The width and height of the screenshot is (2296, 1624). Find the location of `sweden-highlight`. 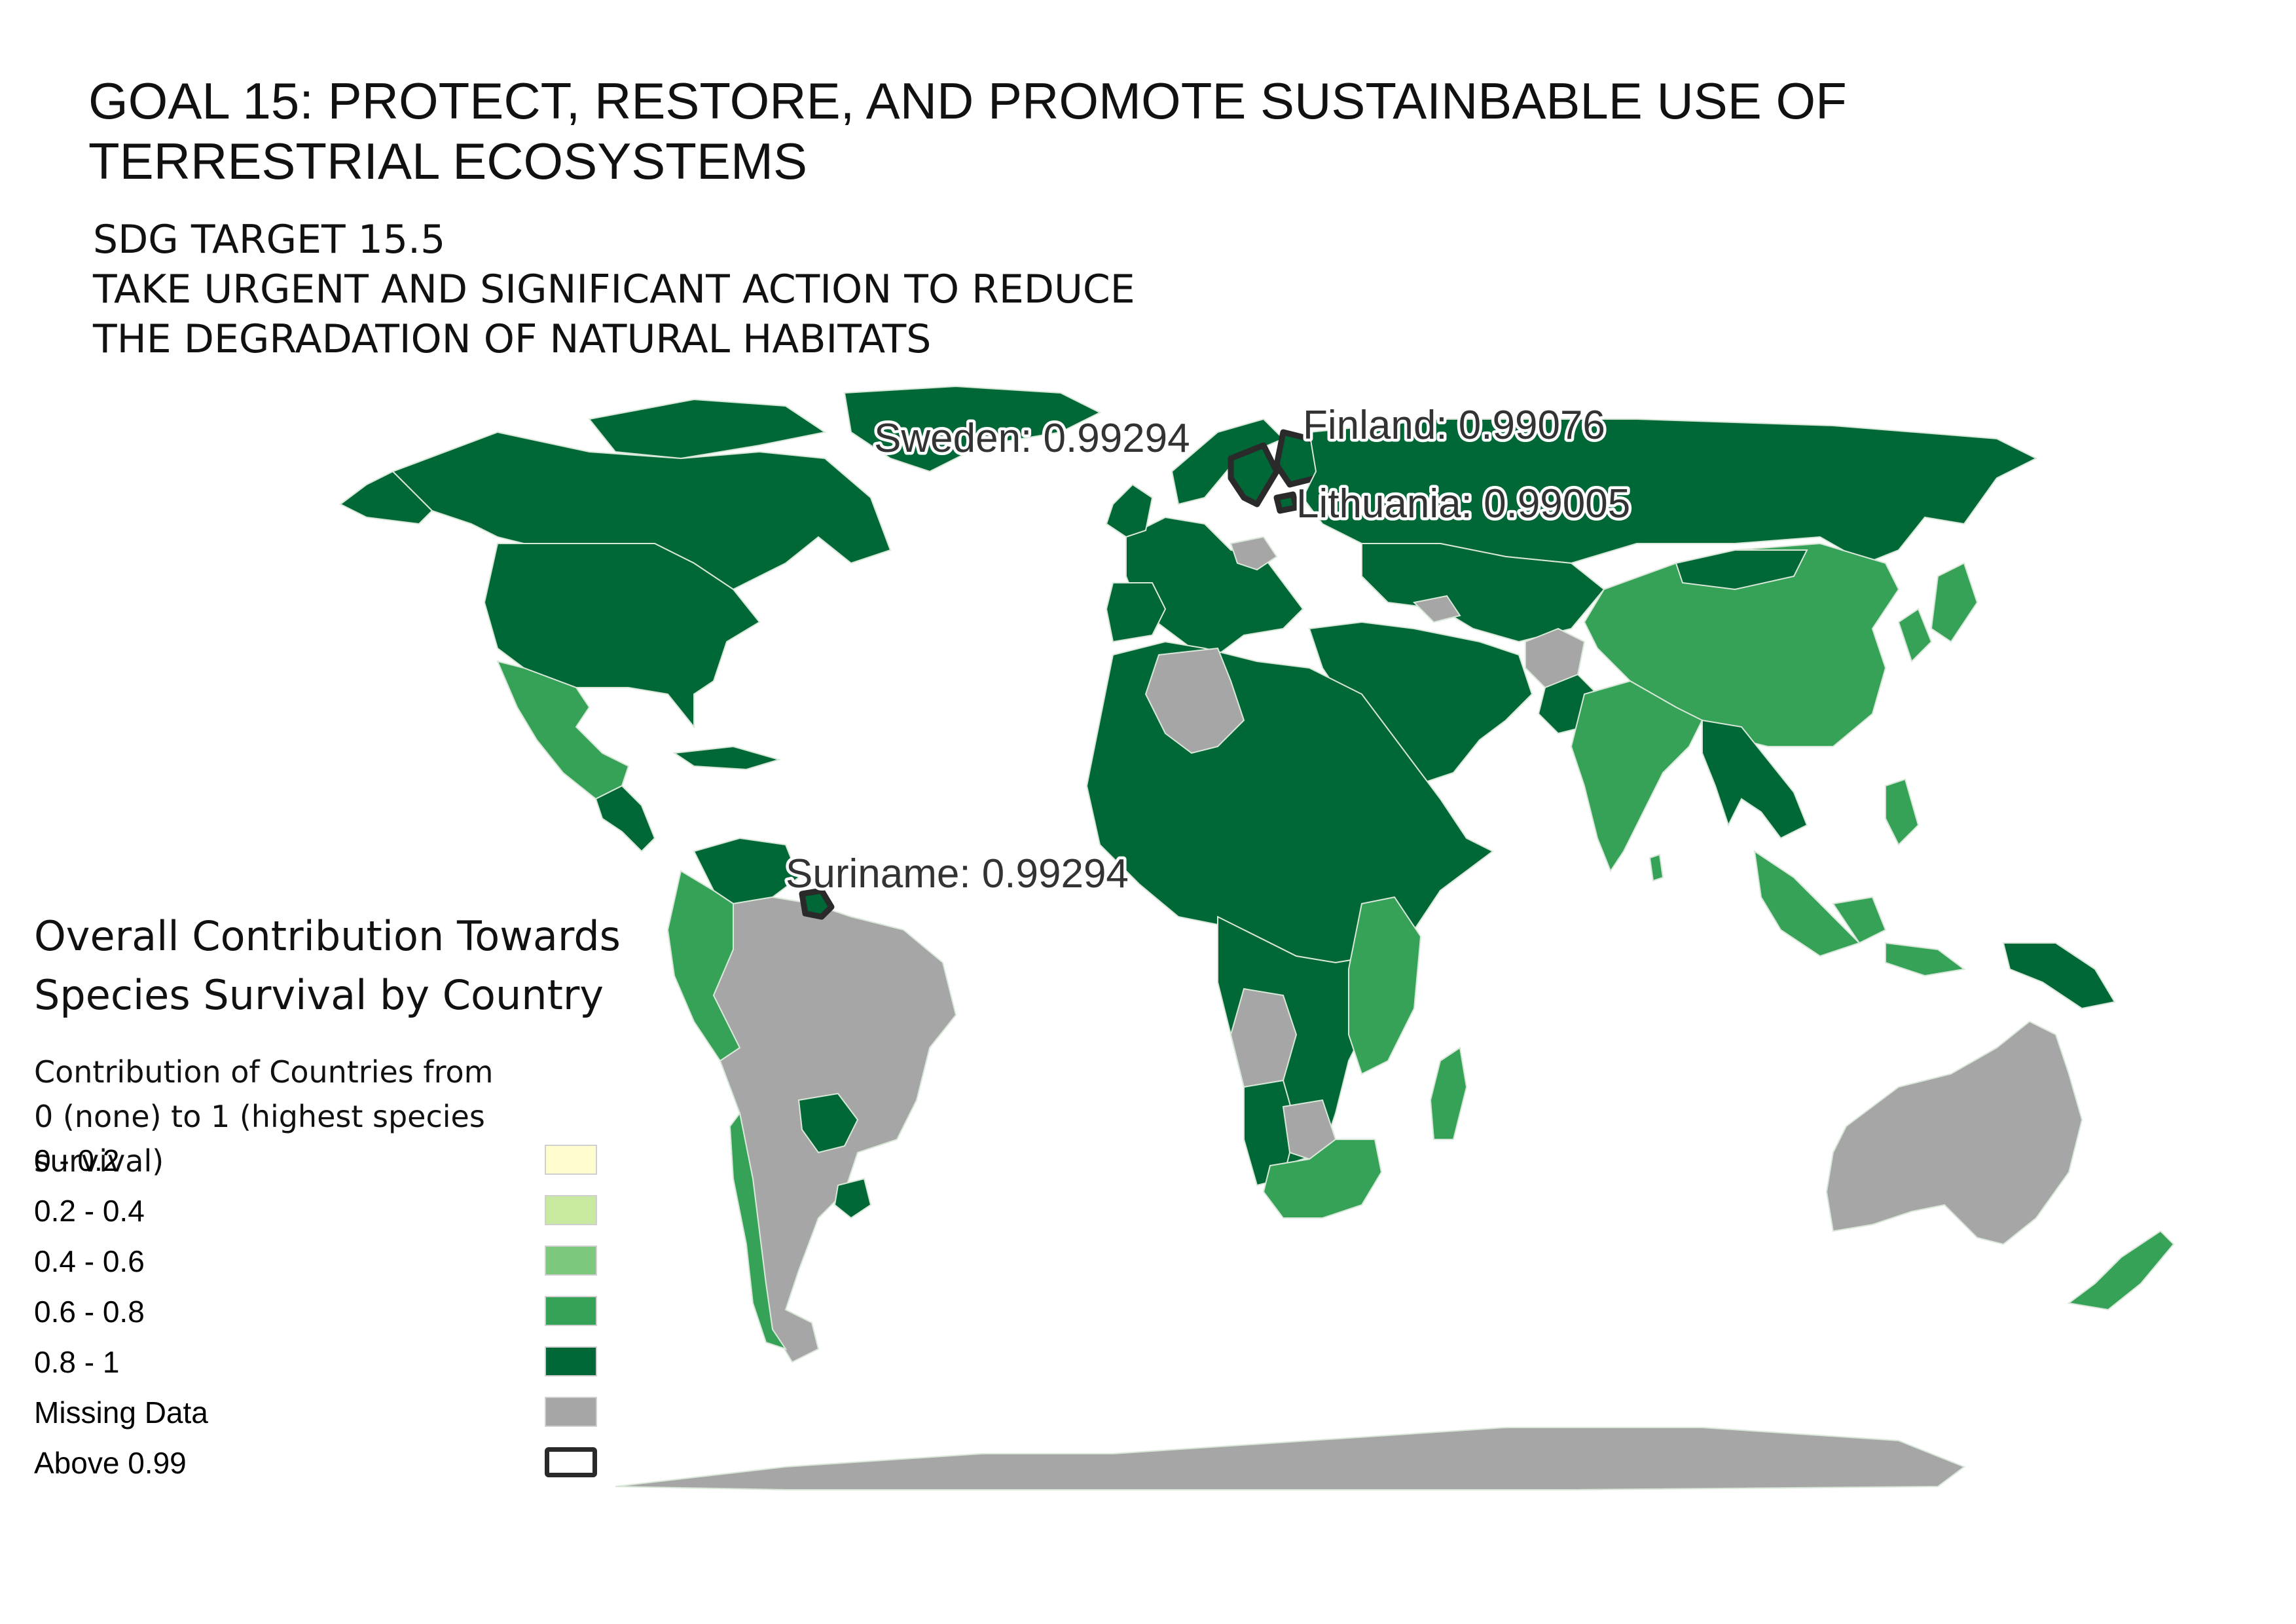

sweden-highlight is located at coordinates (1254, 474).